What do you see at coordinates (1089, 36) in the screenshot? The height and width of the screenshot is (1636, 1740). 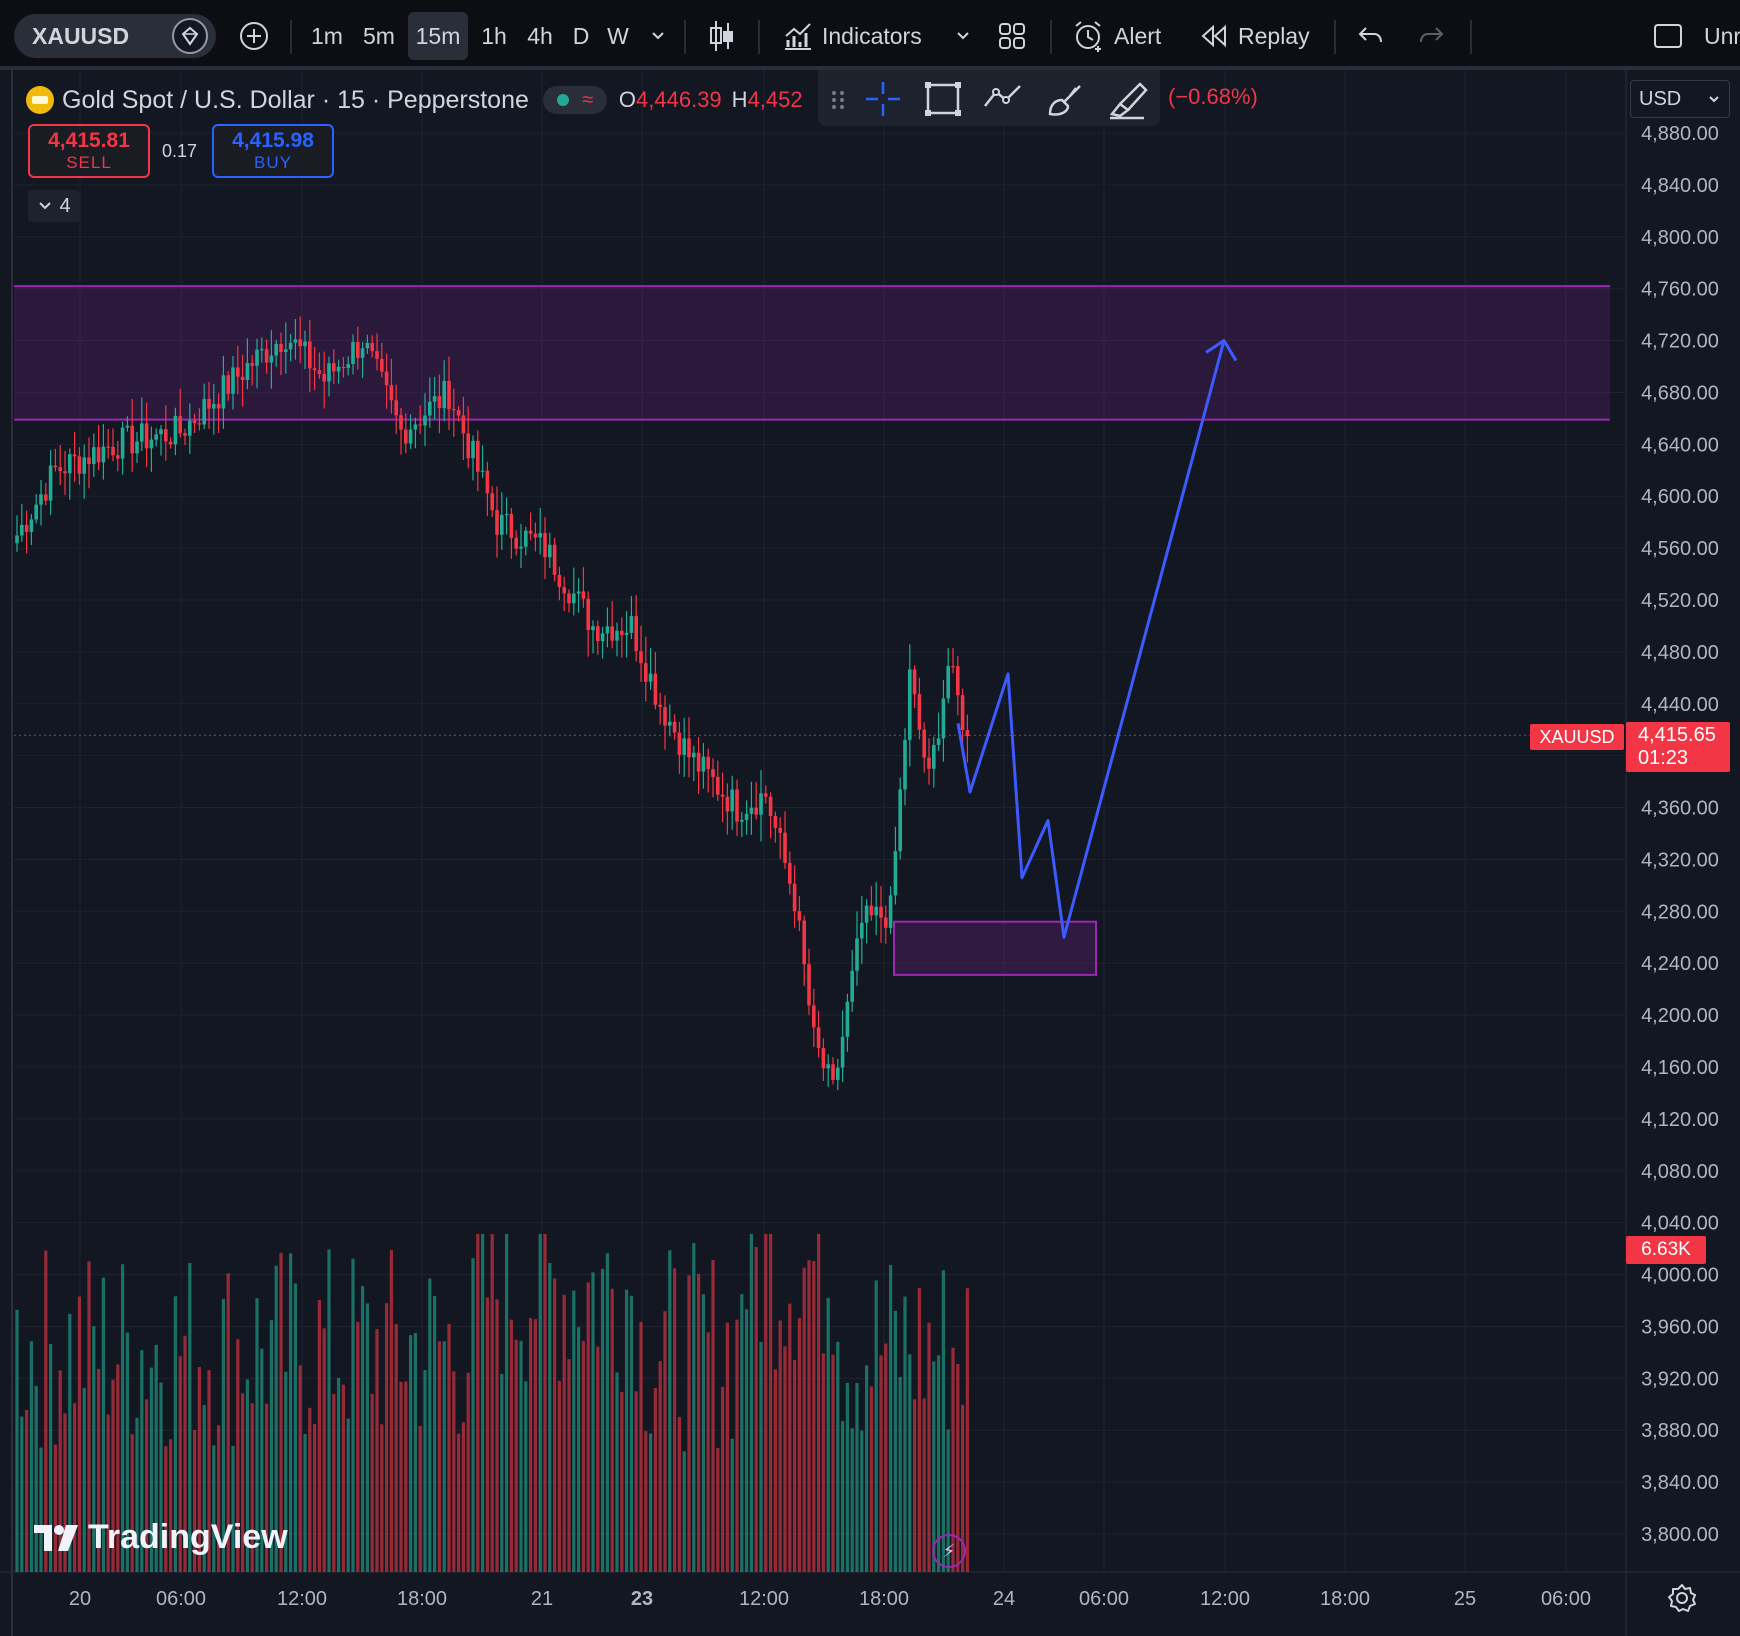 I see `alert-icon-button` at bounding box center [1089, 36].